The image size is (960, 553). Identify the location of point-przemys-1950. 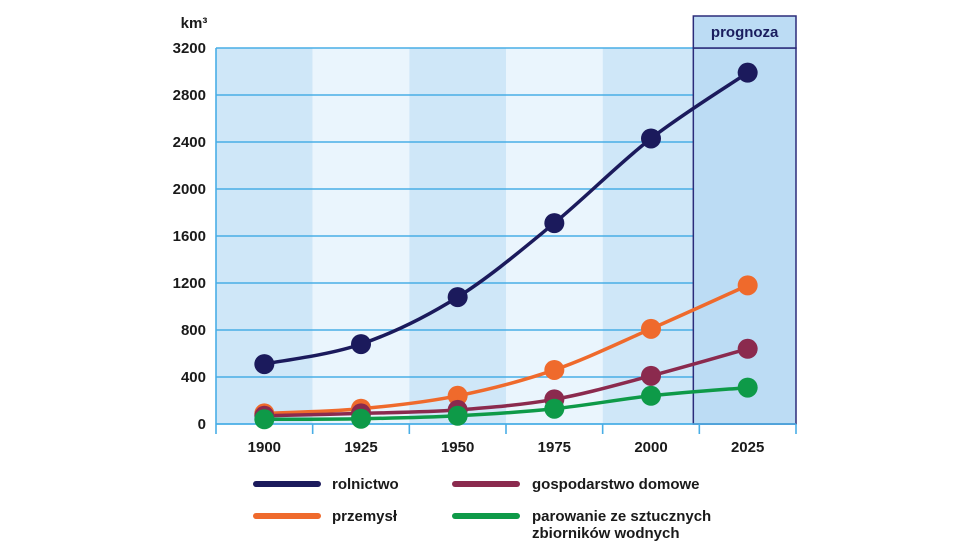
(457, 395).